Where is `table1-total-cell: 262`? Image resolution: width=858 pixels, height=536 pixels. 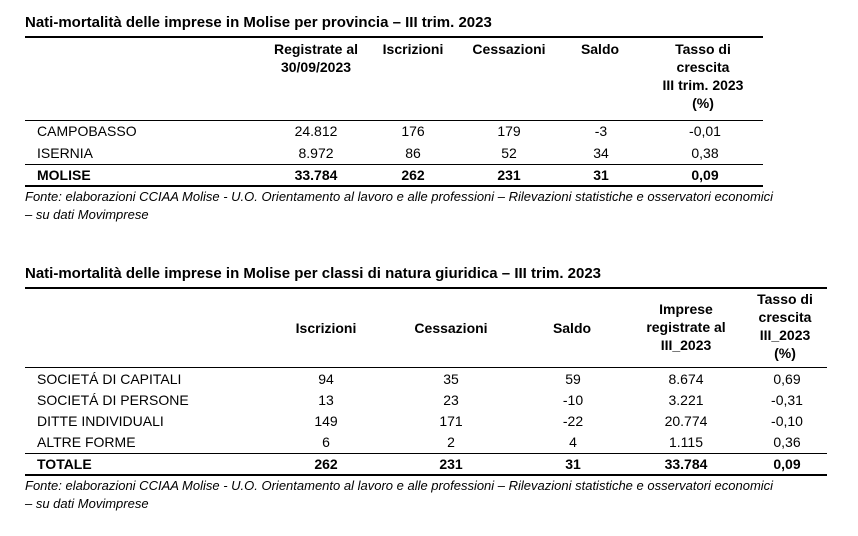 table1-total-cell: 262 is located at coordinates (413, 175).